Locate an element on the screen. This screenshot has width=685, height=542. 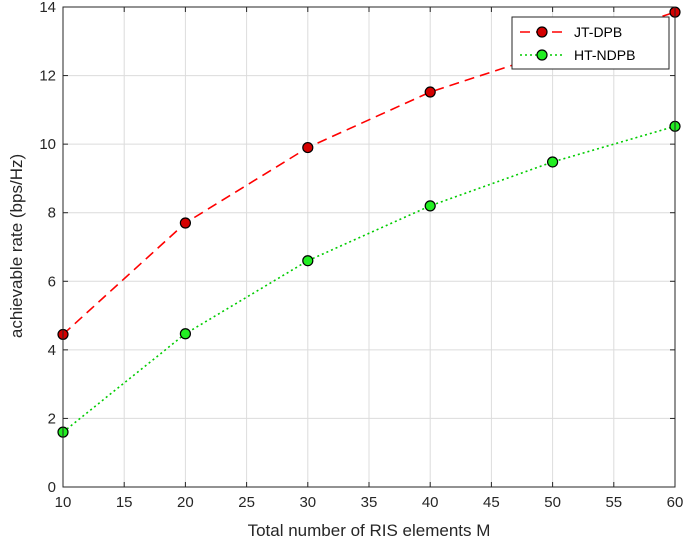
y-tick-label: 4 is located at coordinates (52, 350).